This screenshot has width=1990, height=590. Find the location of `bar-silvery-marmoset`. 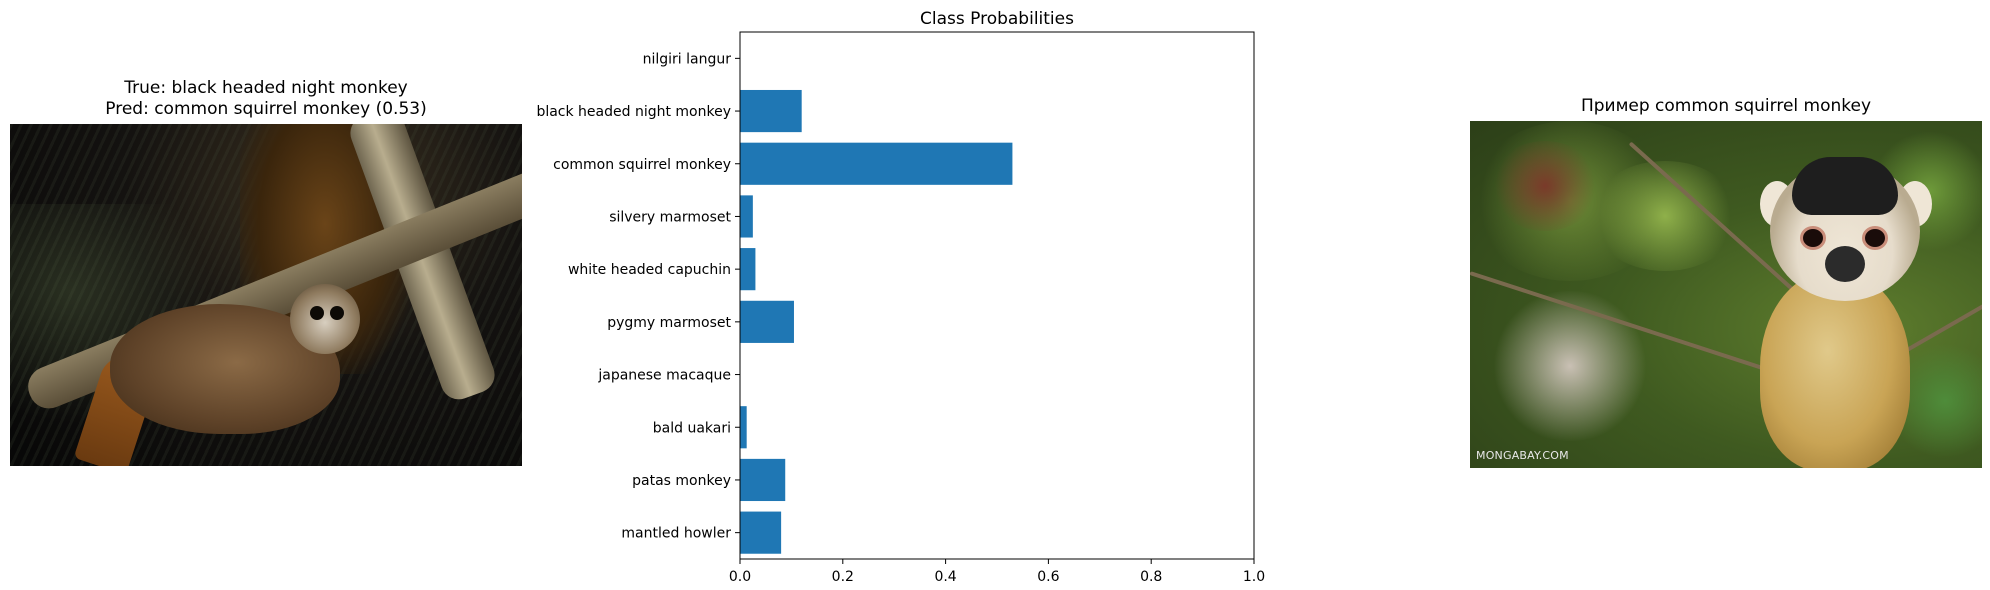

bar-silvery-marmoset is located at coordinates (746, 216).